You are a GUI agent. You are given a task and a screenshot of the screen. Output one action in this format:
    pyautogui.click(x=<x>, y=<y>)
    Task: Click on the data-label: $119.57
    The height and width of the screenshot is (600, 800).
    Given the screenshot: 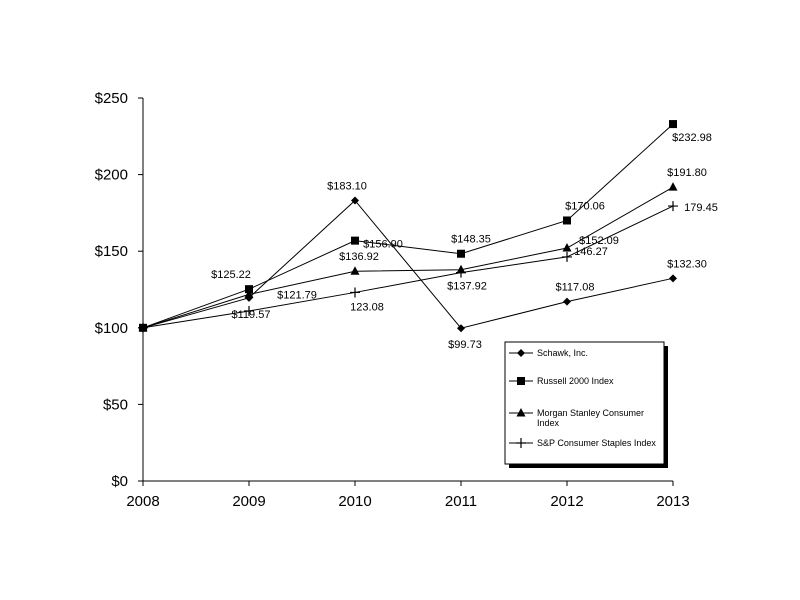 What is the action you would take?
    pyautogui.click(x=251, y=315)
    